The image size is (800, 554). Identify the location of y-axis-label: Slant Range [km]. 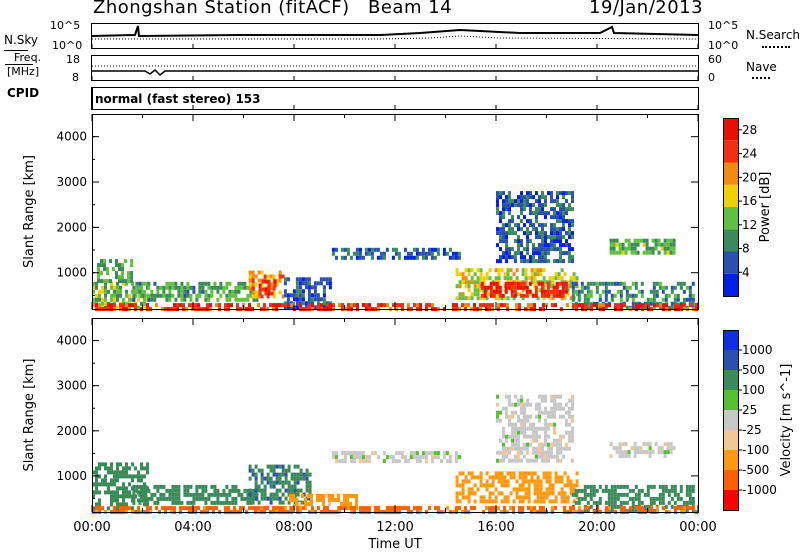
(29, 415).